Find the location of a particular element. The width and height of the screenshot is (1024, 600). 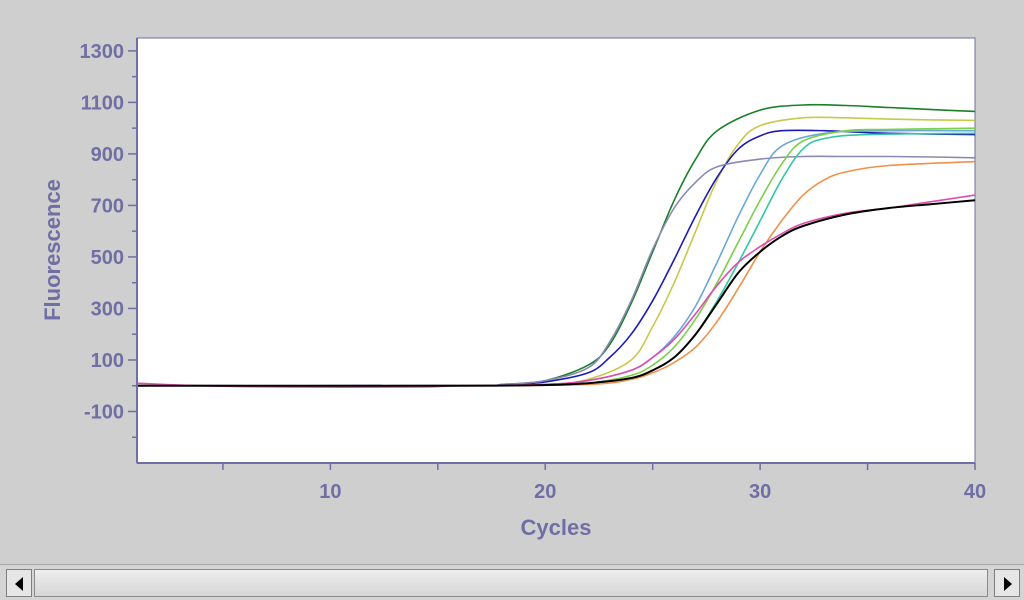

y-tick-label: 500 is located at coordinates (107, 258).